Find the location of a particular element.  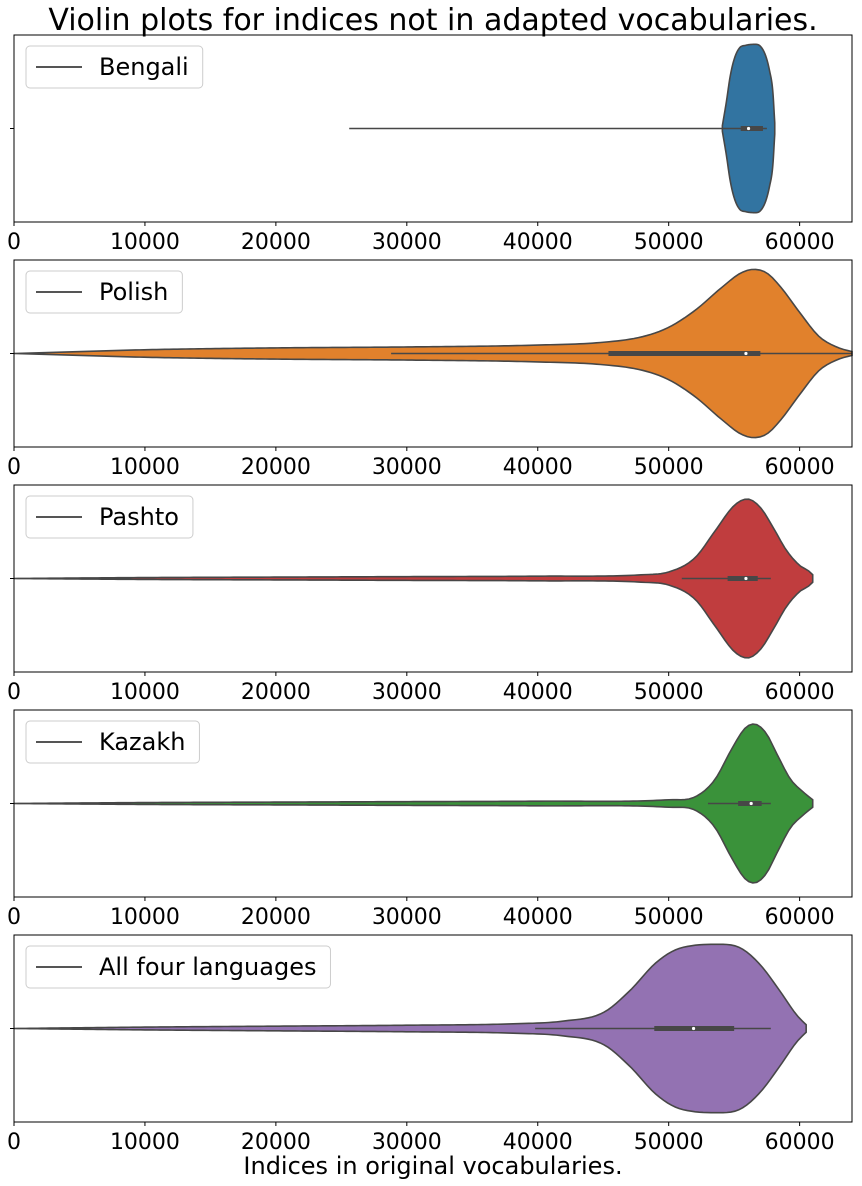

legend-label: Kazakh is located at coordinates (142, 742).